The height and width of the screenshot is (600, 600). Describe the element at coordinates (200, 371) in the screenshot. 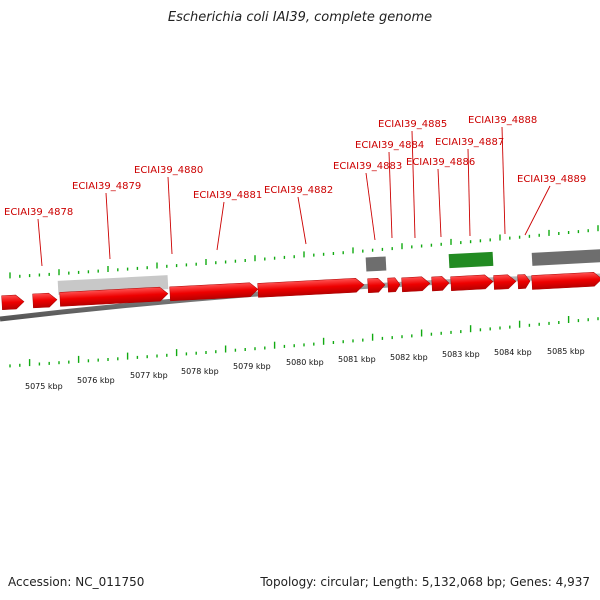

I see `kbp-label: 5078 kbp` at that location.